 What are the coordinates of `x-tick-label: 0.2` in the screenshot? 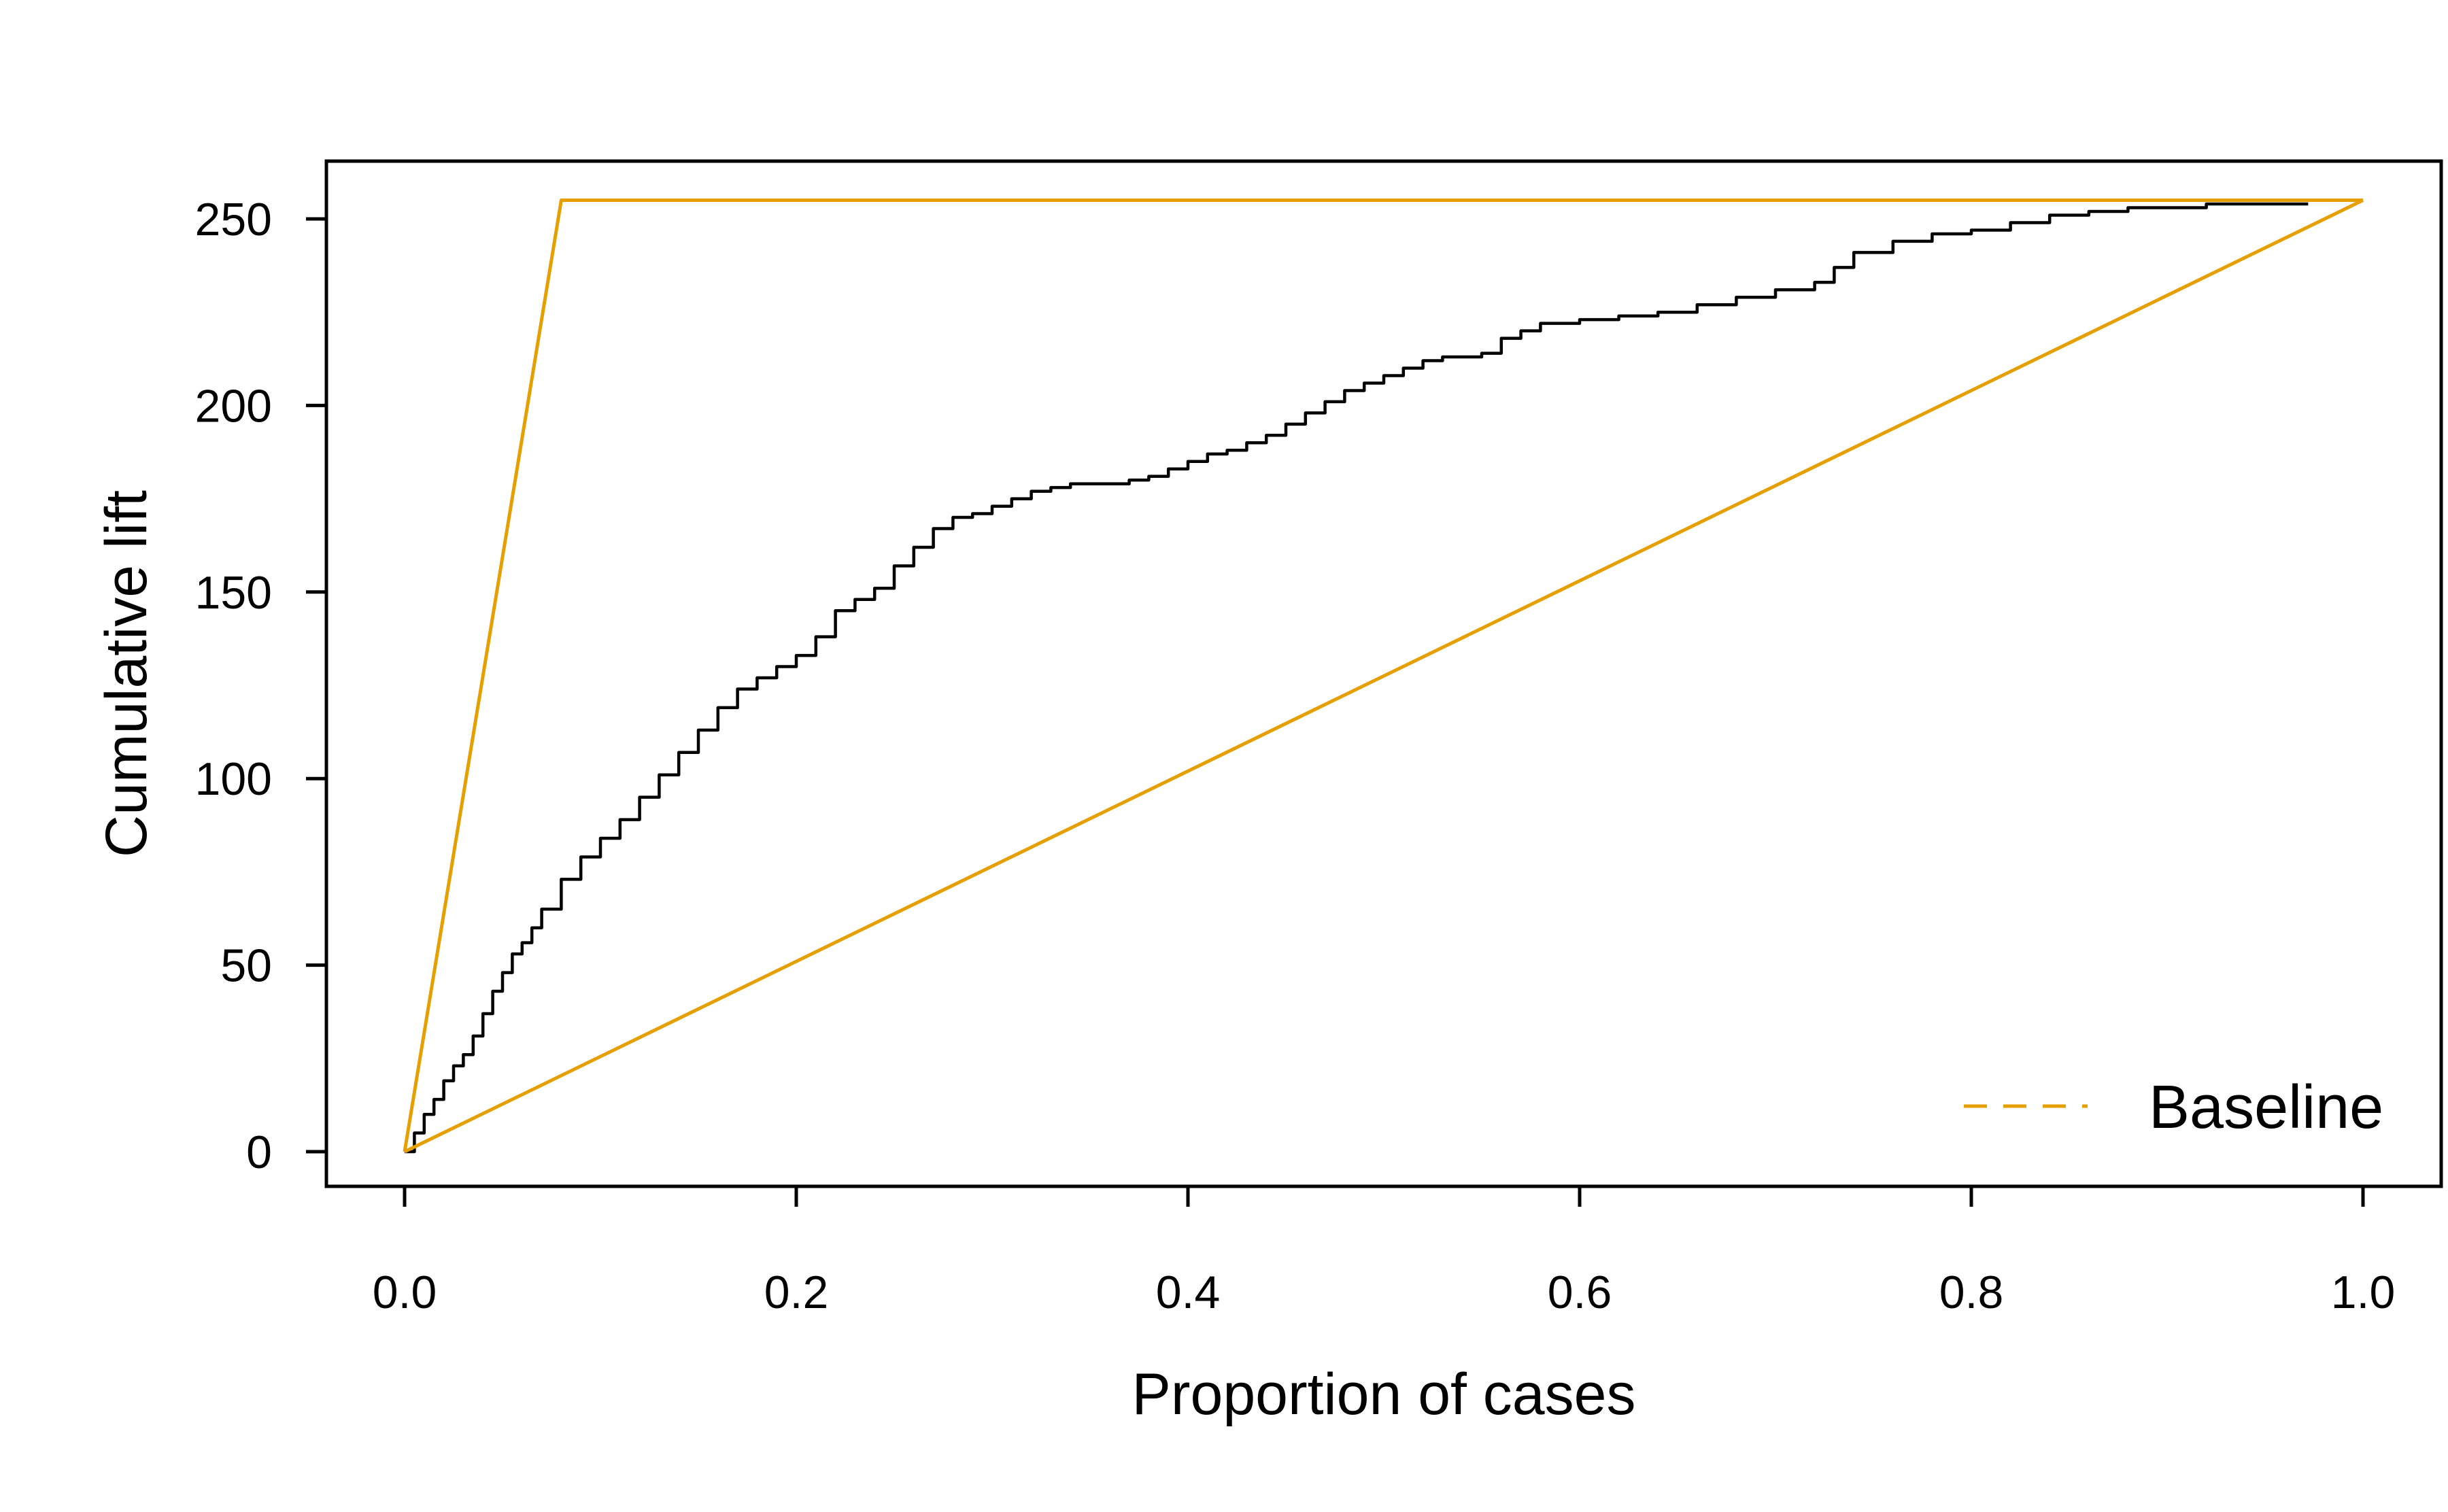 It's located at (797, 1292).